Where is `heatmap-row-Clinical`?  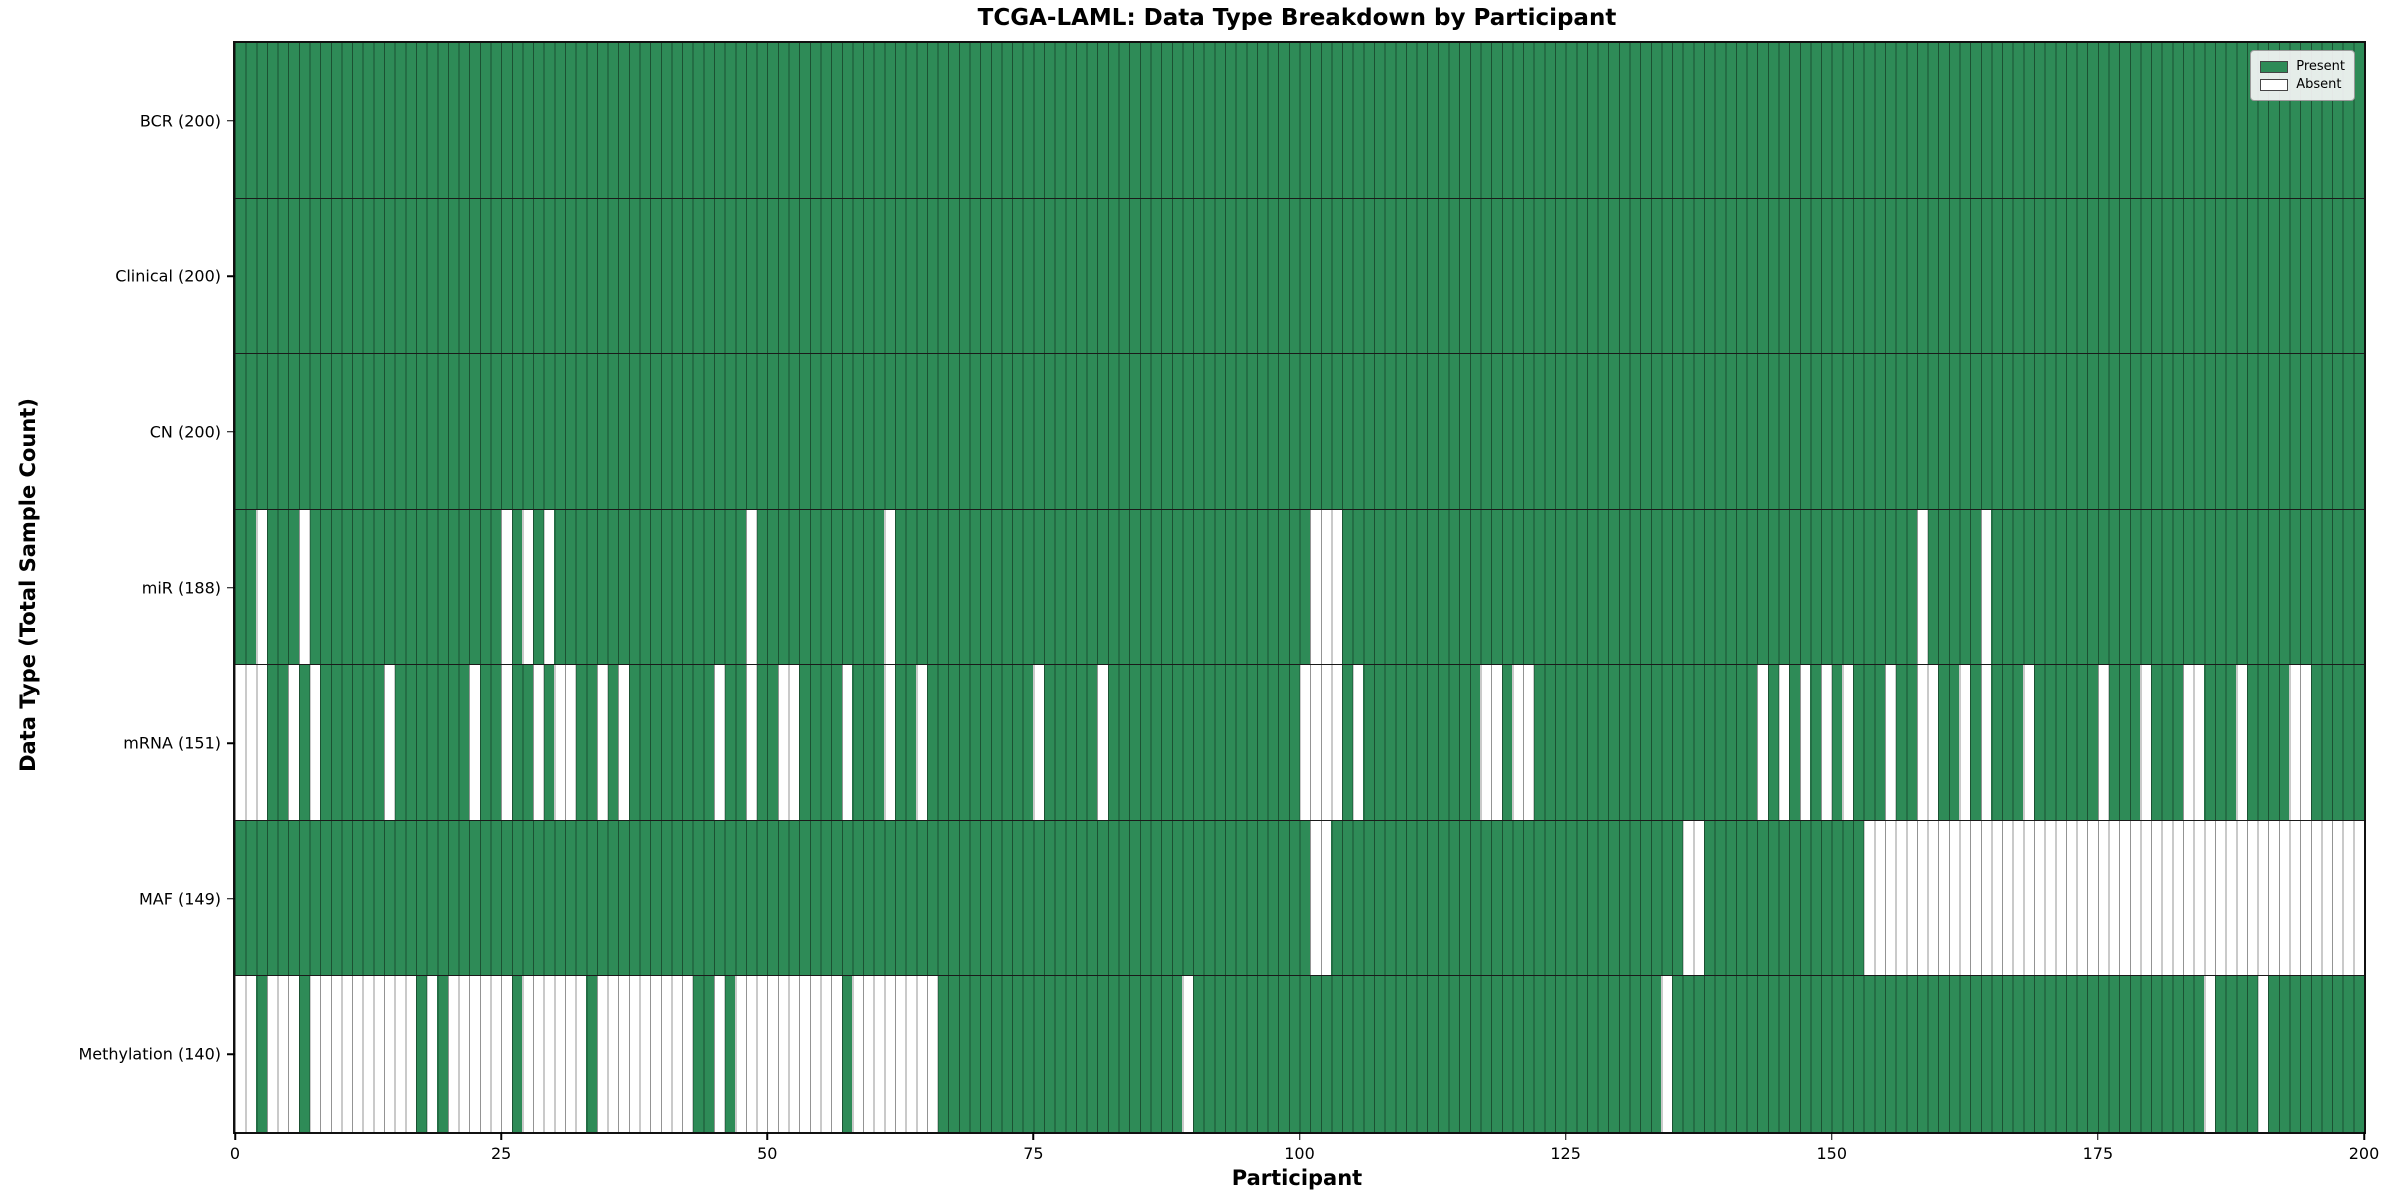
heatmap-row-Clinical is located at coordinates (1299, 276).